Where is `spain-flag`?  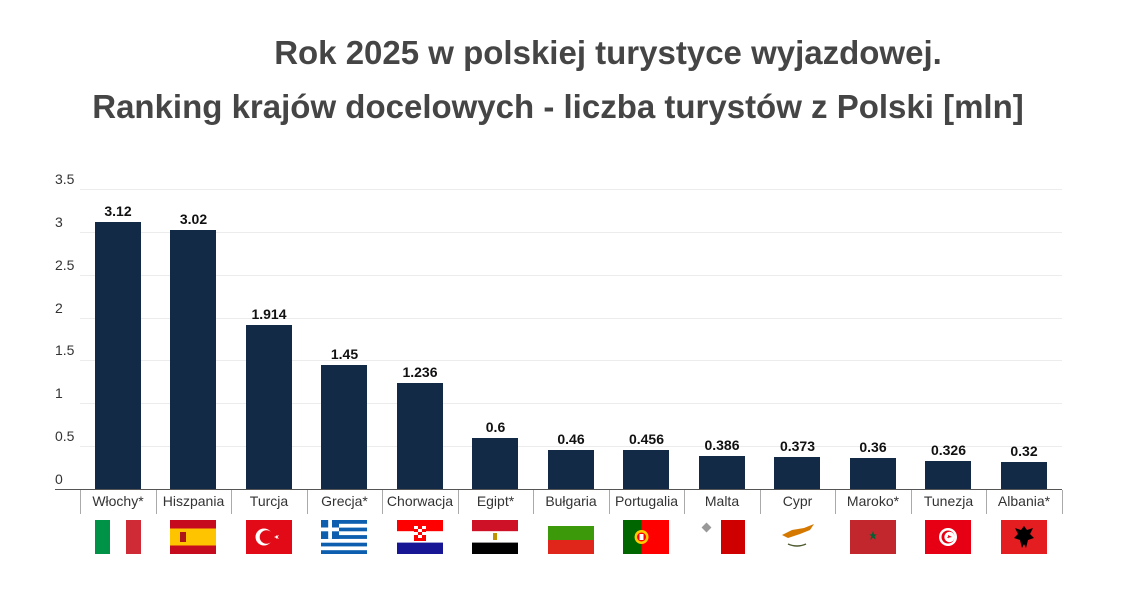 spain-flag is located at coordinates (193, 537).